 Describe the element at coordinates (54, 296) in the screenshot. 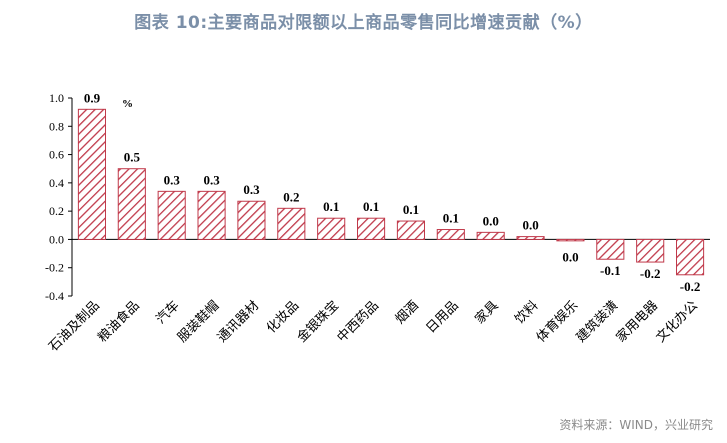

I see `y-tick-label: -0.4` at that location.